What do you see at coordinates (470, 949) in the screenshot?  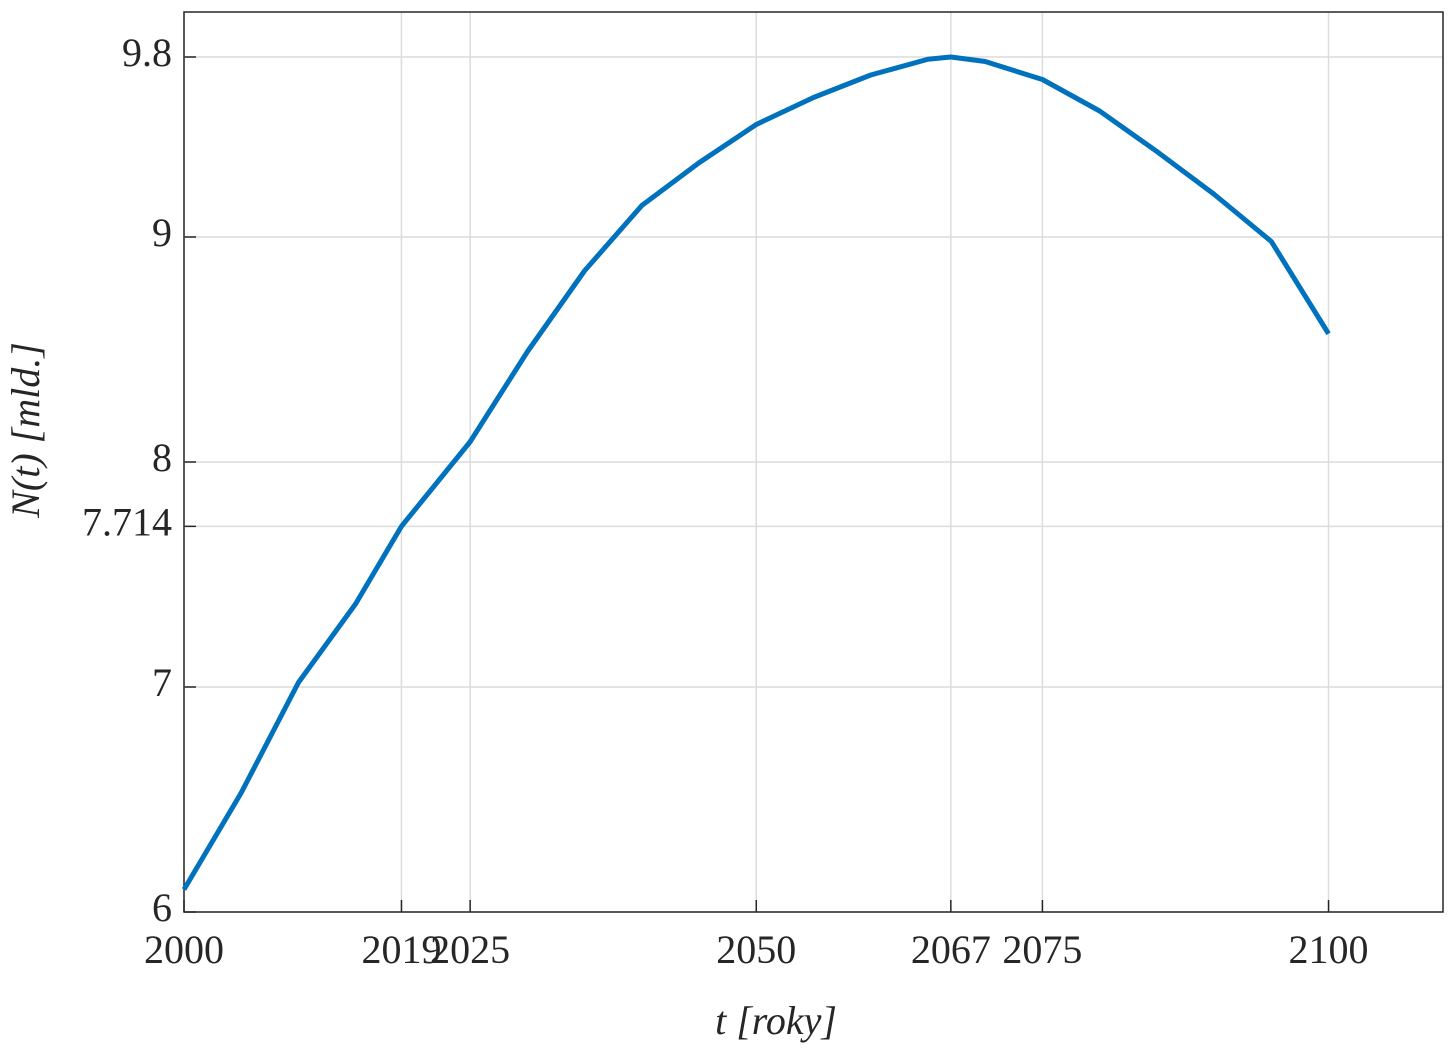 I see `x-tick-label: 2025` at bounding box center [470, 949].